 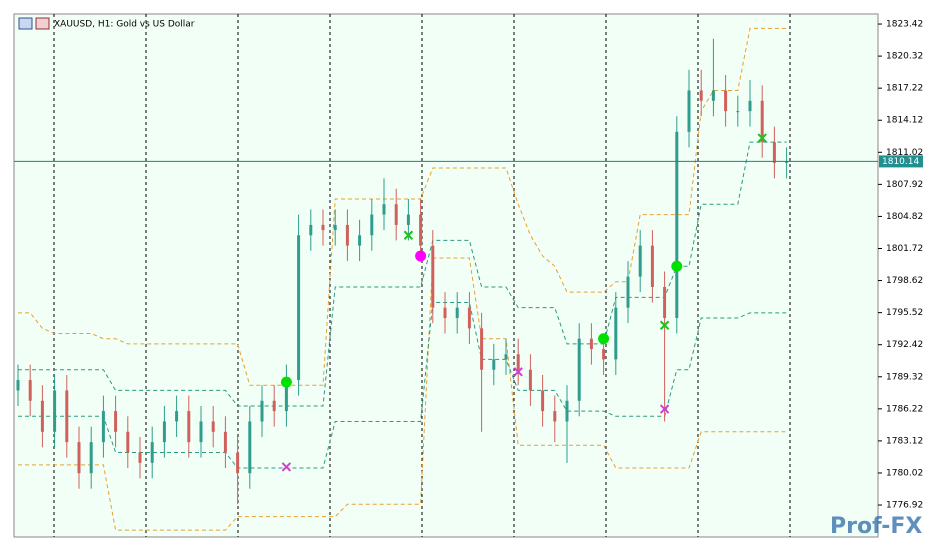 What do you see at coordinates (904, 409) in the screenshot?
I see `y-tick-label: 1786.22` at bounding box center [904, 409].